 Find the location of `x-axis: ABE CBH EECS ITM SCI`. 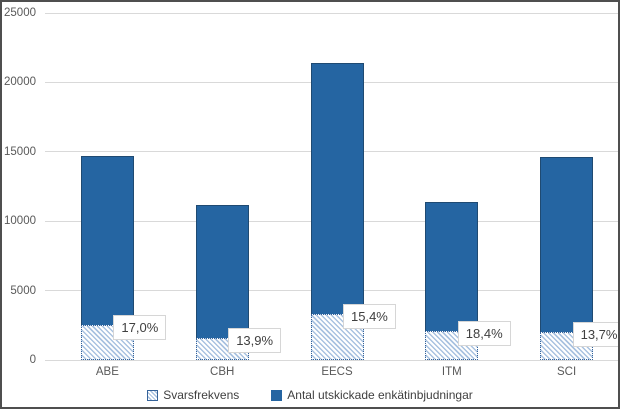

x-axis: ABE CBH EECS ITM SCI is located at coordinates (331, 375).